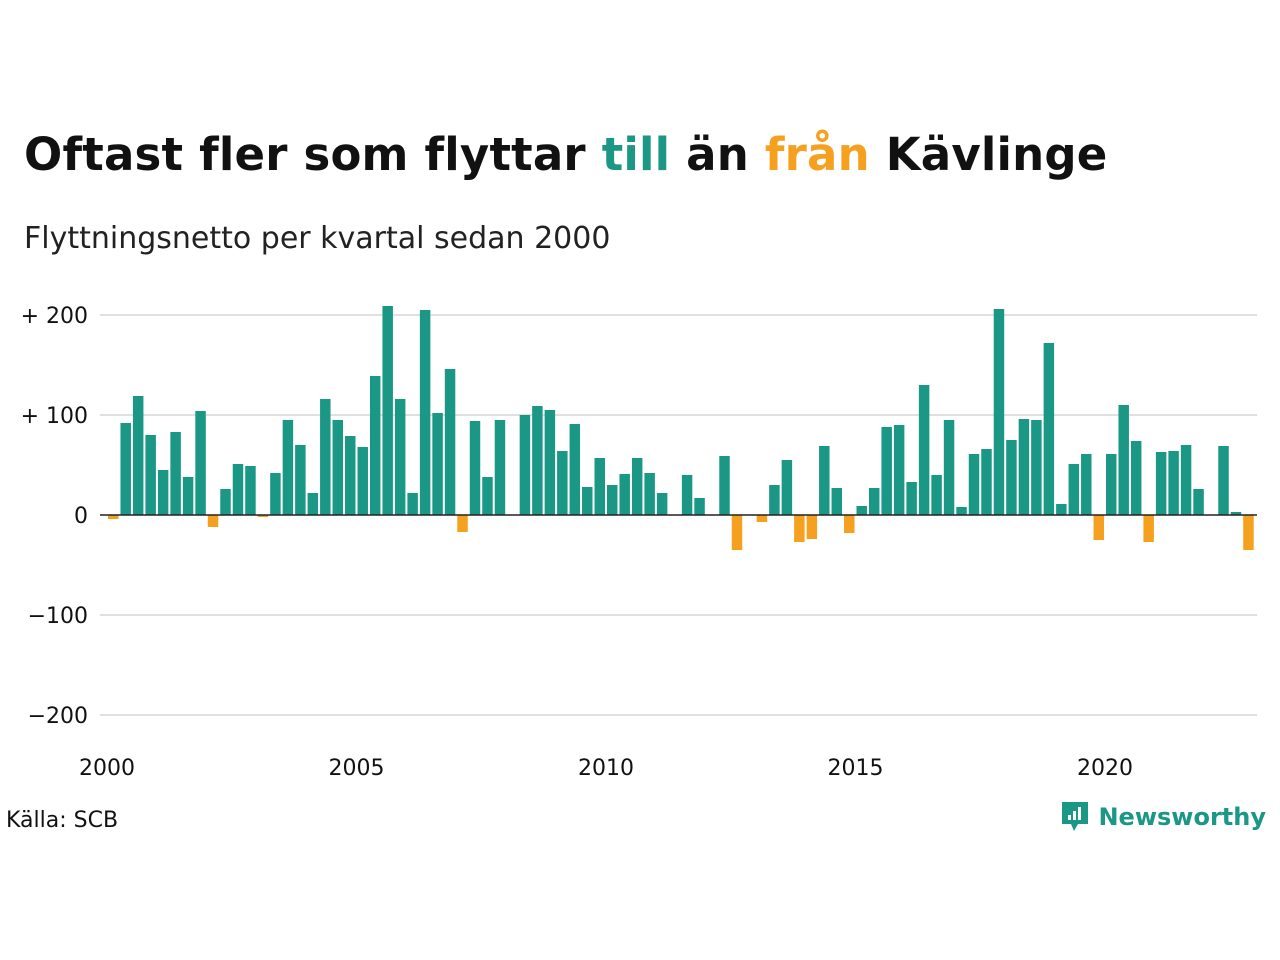 This screenshot has width=1280, height=960. Describe the element at coordinates (54, 416) in the screenshot. I see `y-tick-label: + 100` at that location.